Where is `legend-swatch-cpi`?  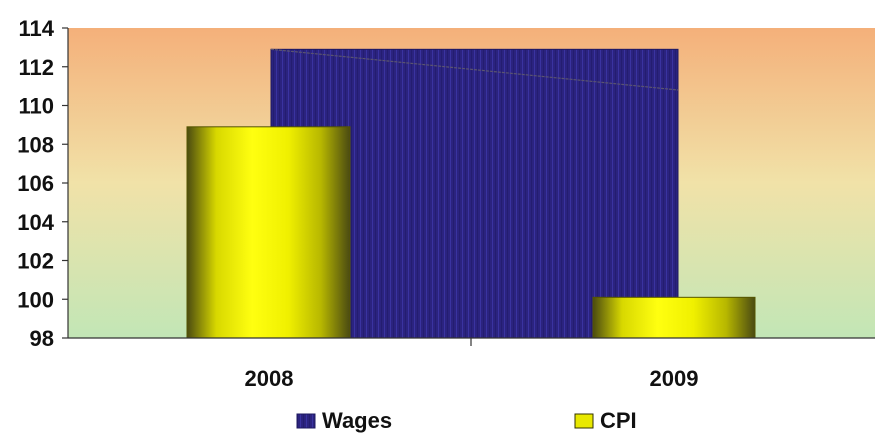 legend-swatch-cpi is located at coordinates (584, 421).